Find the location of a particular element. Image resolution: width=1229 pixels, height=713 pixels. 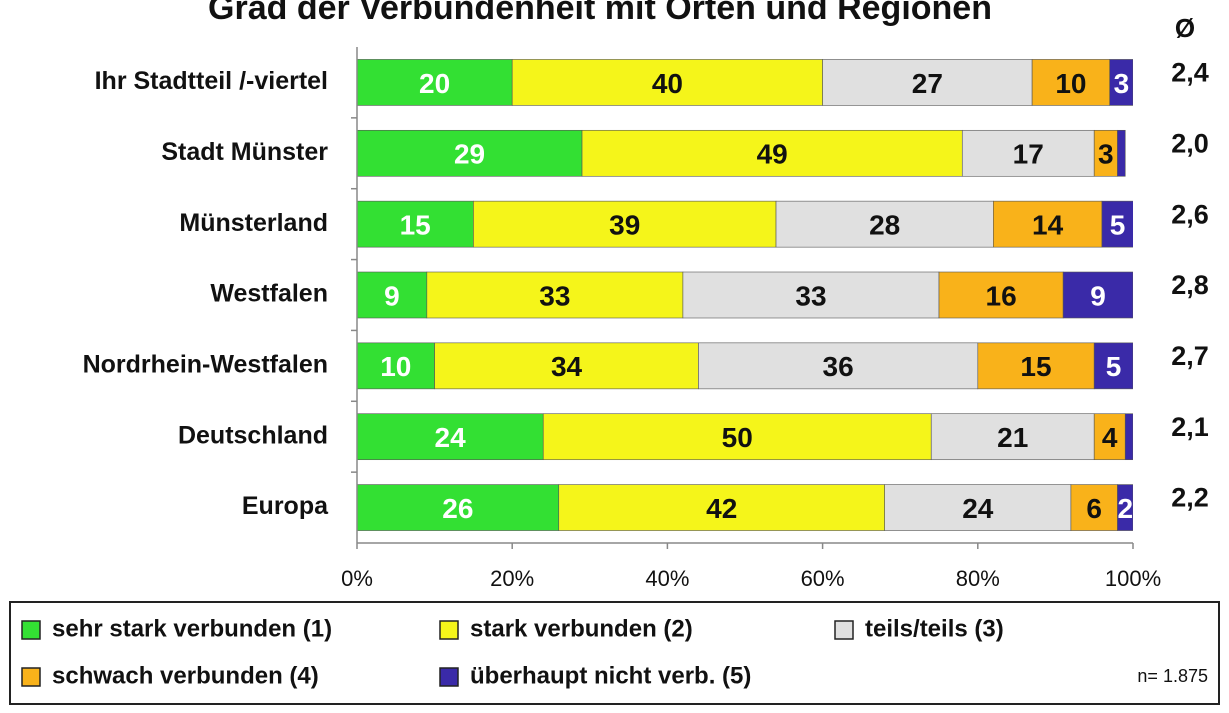

value-label: 28 is located at coordinates (884, 225).